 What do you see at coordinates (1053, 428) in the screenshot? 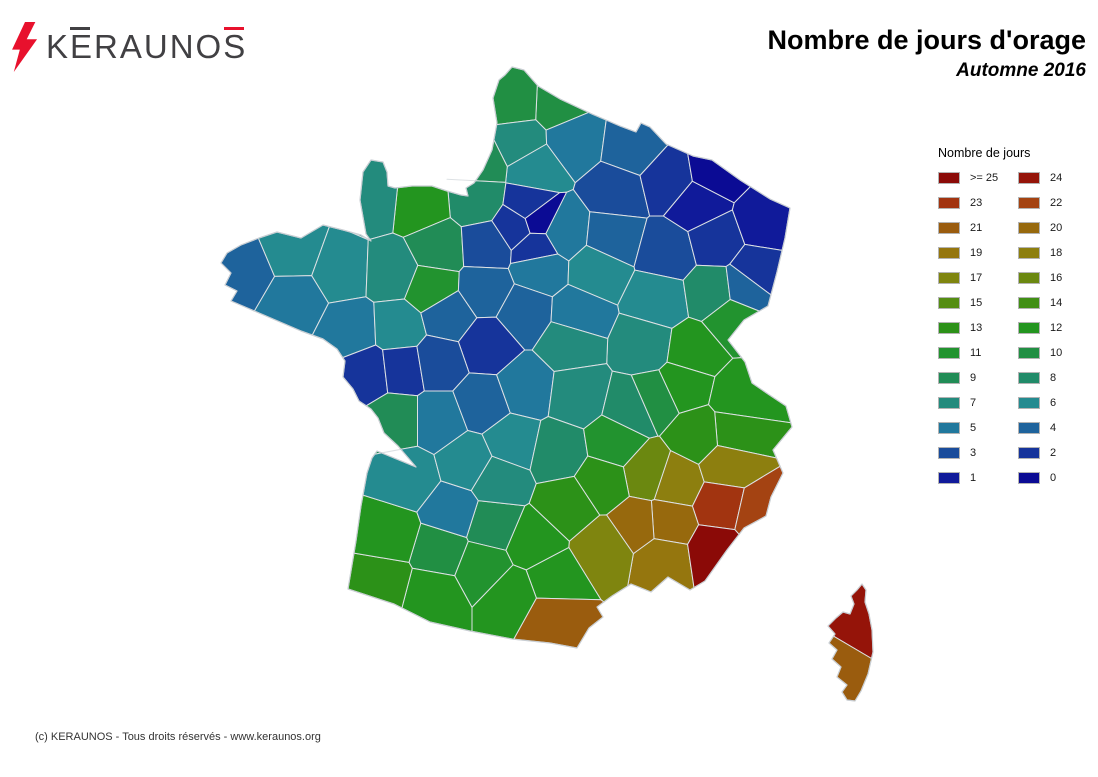
I see `legend-label-4: 4` at bounding box center [1053, 428].